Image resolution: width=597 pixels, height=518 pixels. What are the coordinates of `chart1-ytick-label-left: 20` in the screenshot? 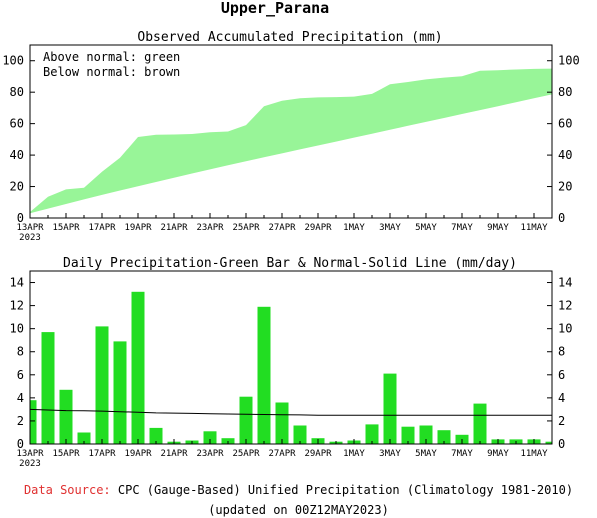 It's located at (17, 187).